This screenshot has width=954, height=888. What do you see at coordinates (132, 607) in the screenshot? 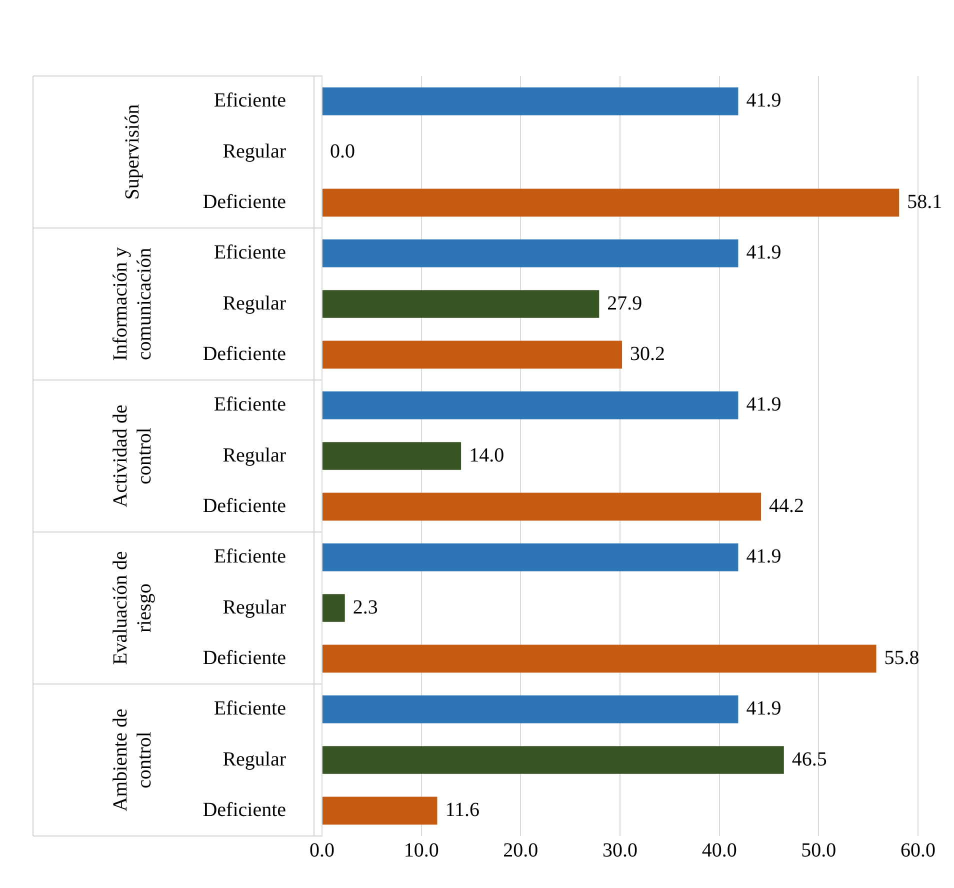
I see `text: Evaluación de riesgo` at bounding box center [132, 607].